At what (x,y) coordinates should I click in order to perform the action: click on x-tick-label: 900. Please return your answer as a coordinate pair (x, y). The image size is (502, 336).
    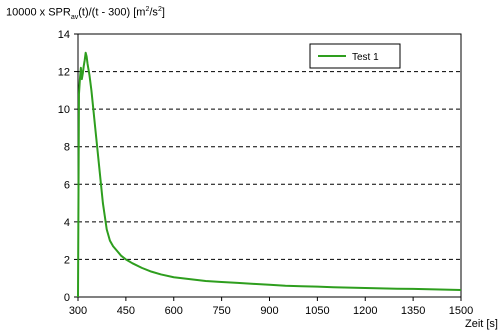
    Looking at the image, I should click on (269, 311).